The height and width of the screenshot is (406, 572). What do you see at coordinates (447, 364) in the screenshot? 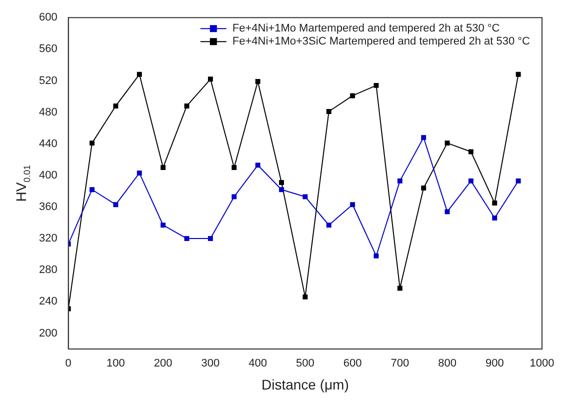
I see `x-tick-label: 800` at bounding box center [447, 364].